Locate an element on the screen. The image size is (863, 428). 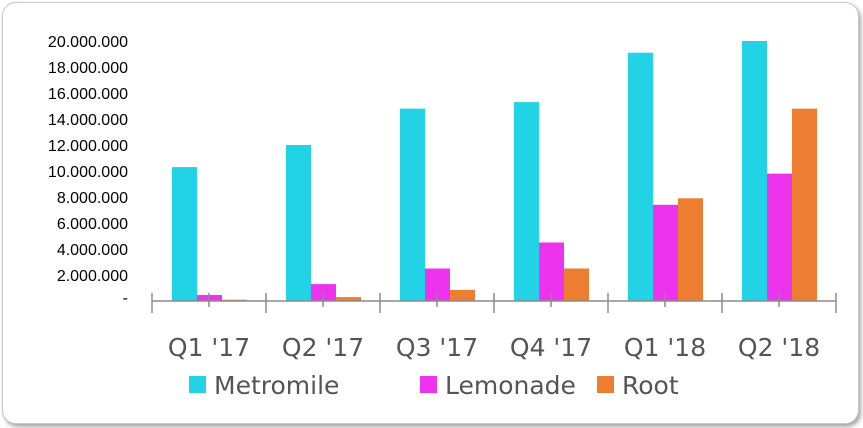
y-tick-label: 6.000.000 is located at coordinates (92, 224).